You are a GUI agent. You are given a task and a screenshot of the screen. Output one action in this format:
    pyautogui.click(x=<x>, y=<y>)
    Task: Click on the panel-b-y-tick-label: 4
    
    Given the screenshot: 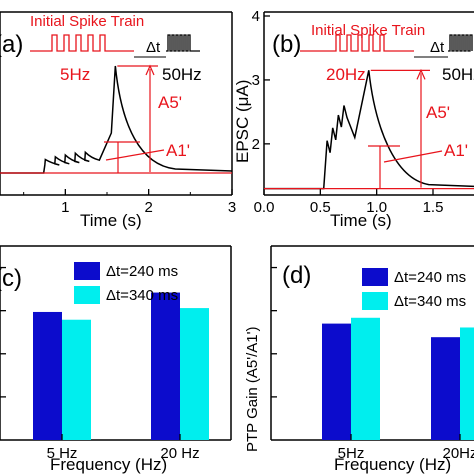 What is the action you would take?
    pyautogui.click(x=256, y=16)
    